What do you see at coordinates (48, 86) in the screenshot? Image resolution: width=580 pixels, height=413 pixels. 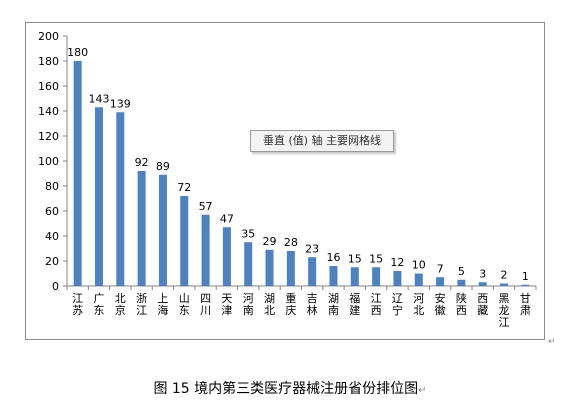 I see `y-tick-label: 160` at bounding box center [48, 86].